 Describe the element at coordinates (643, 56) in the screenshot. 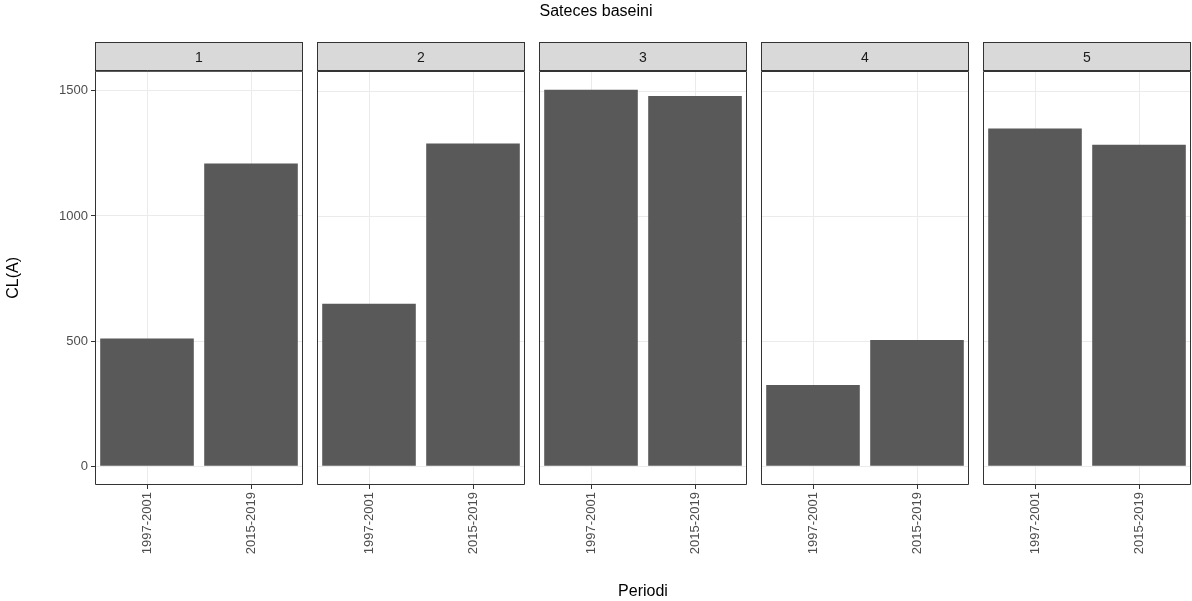

I see `chart-title: 3` at that location.